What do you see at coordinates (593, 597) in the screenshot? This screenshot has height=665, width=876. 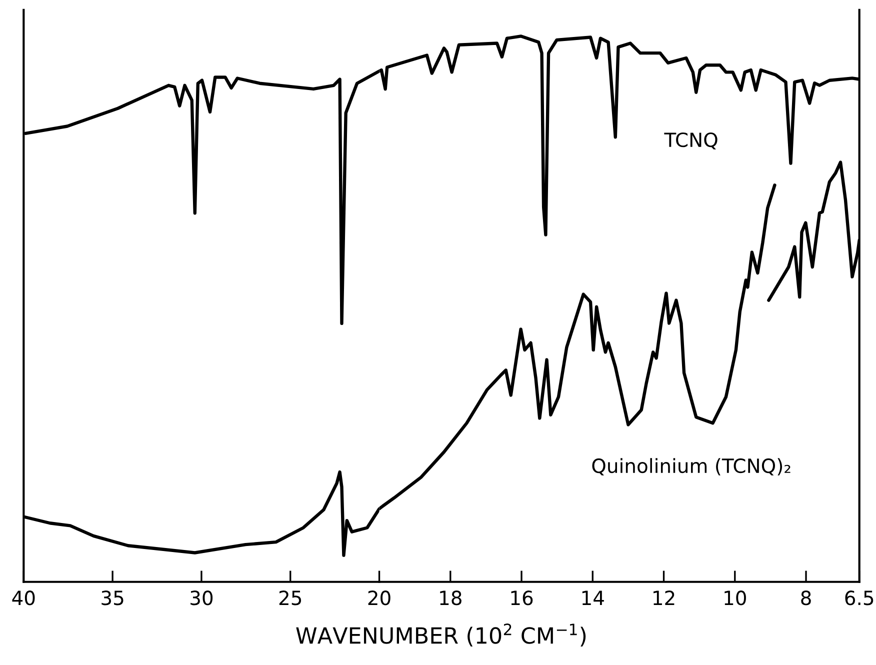 I see `x-tick-label: 14` at bounding box center [593, 597].